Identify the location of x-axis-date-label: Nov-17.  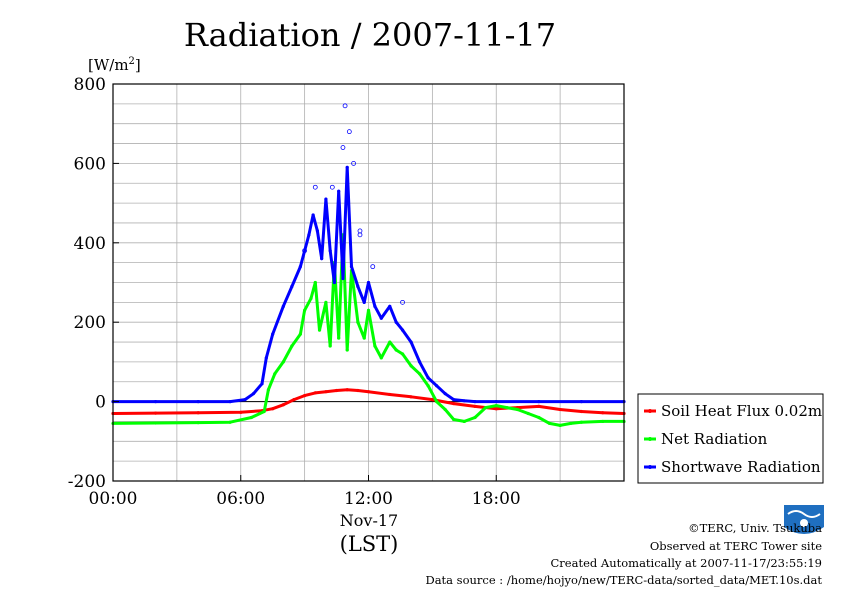
(369, 520).